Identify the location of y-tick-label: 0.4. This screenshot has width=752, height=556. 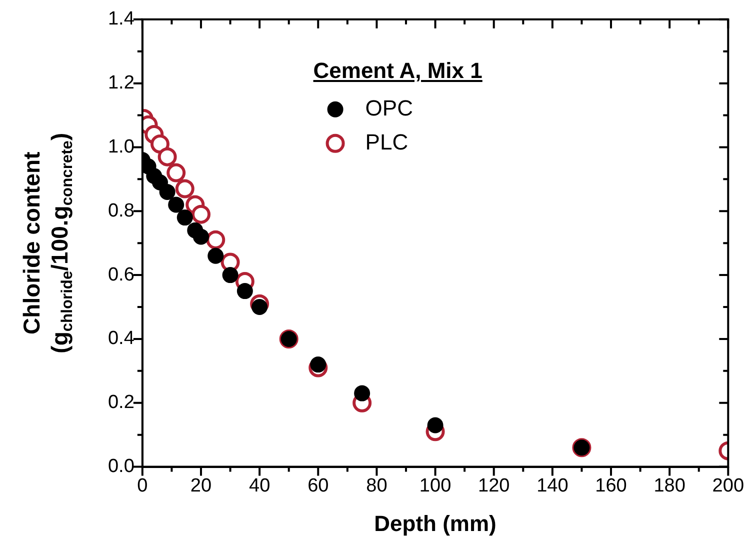
(121, 339).